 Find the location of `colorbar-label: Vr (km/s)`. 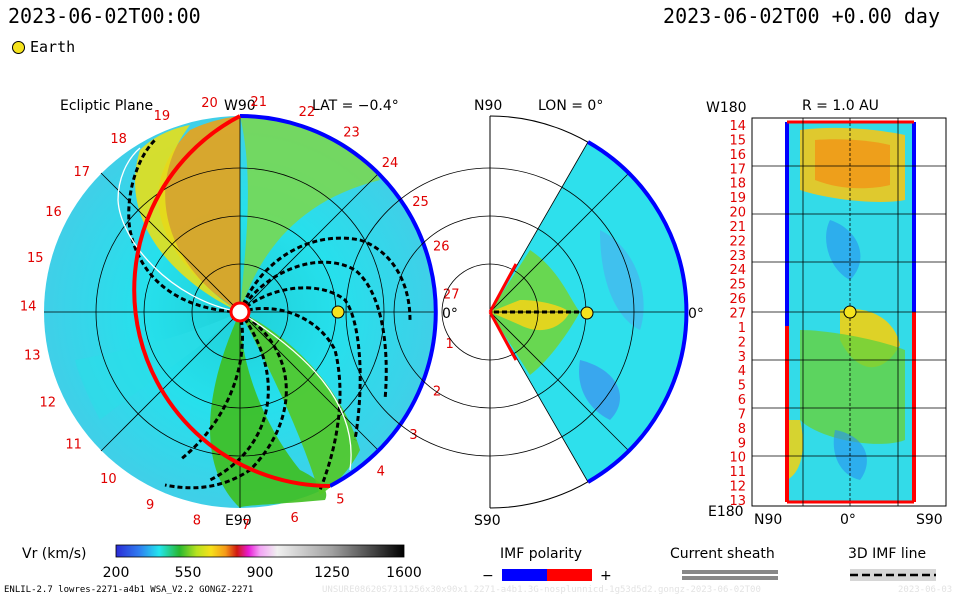

colorbar-label: Vr (km/s) is located at coordinates (54, 554).